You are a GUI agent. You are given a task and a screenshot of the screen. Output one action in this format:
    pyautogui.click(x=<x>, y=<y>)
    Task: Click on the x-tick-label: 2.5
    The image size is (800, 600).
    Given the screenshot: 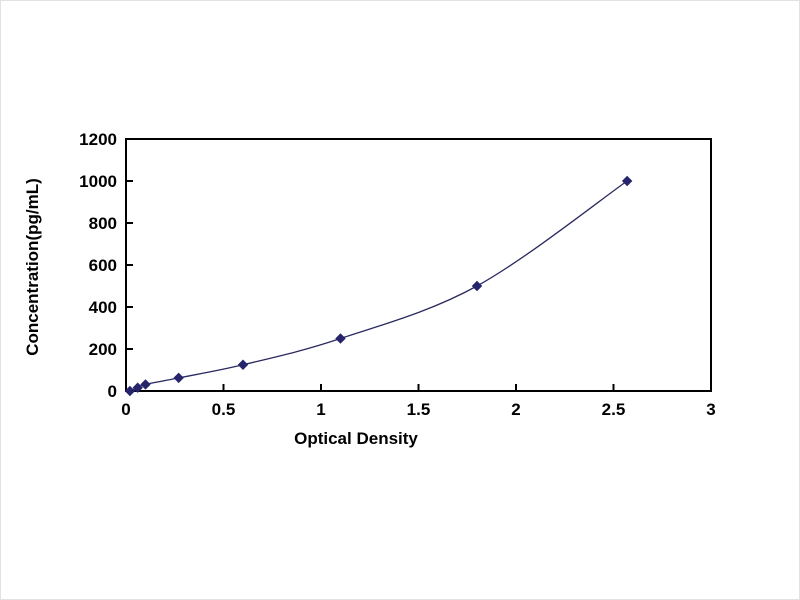 What is the action you would take?
    pyautogui.click(x=614, y=409)
    